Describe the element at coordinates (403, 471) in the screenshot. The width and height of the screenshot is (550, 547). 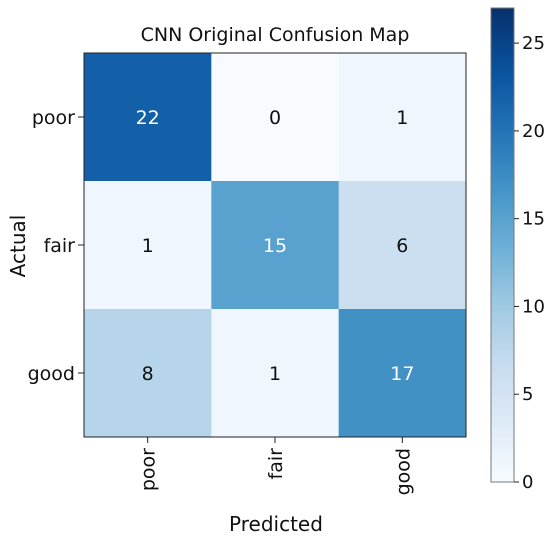
I see `x-tick-label: good` at that location.